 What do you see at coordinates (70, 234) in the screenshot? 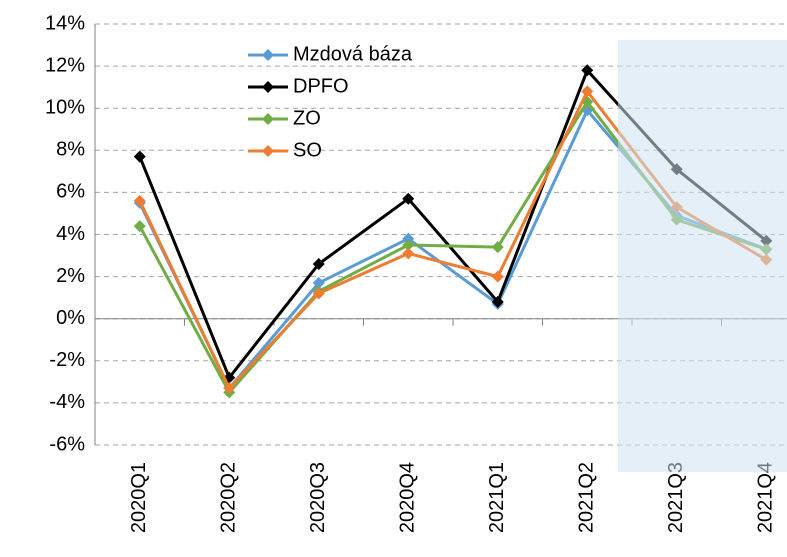
I see `y-tick-label: 4%` at bounding box center [70, 234].